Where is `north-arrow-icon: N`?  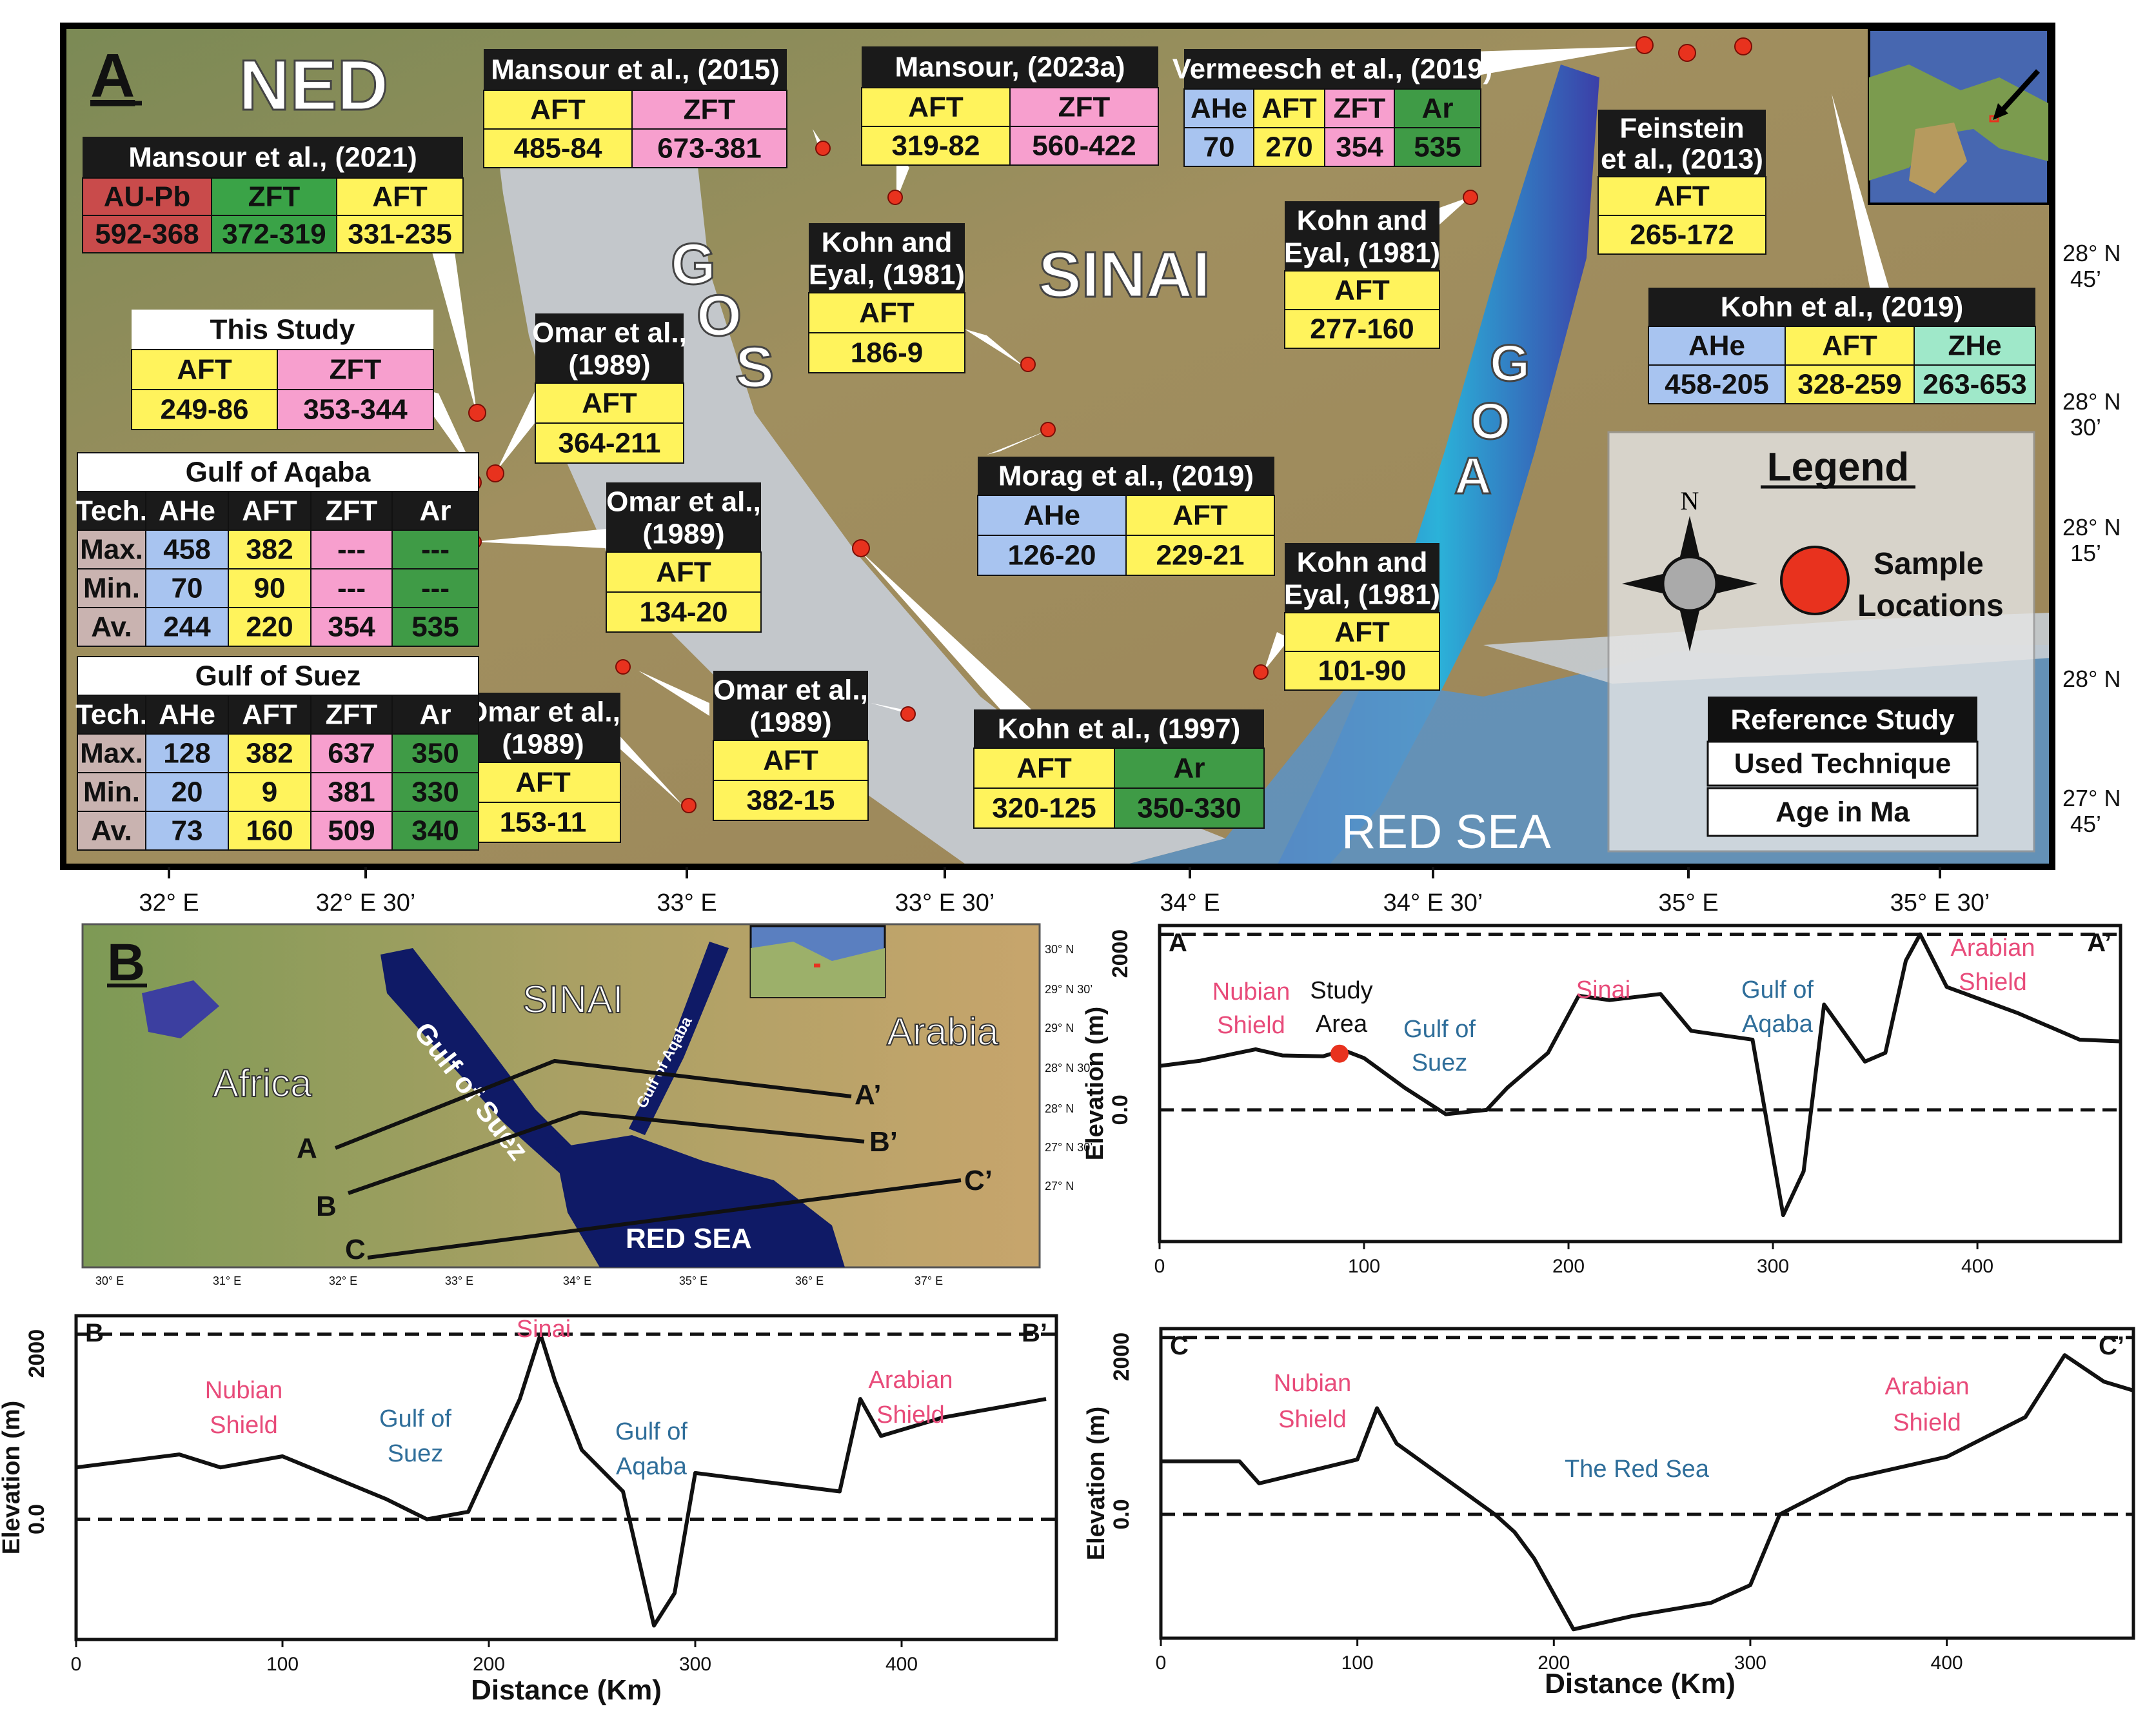 north-arrow-icon: N is located at coordinates (1689, 568).